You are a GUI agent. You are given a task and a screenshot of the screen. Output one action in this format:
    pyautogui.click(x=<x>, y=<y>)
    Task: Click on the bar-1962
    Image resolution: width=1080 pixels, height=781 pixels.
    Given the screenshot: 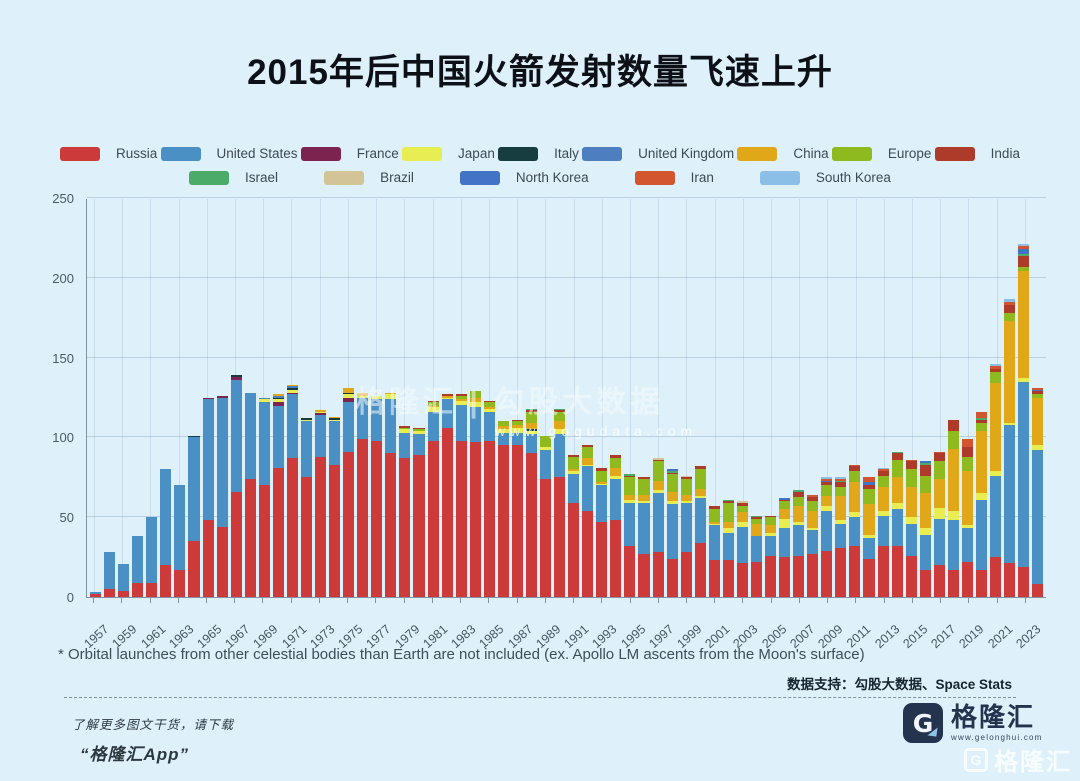 What is the action you would take?
    pyautogui.click(x=166, y=533)
    